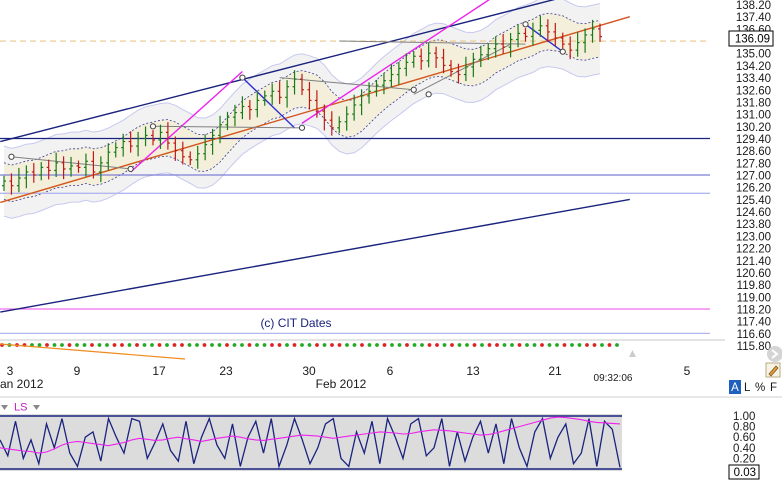  What do you see at coordinates (754, 347) in the screenshot?
I see `y-tick-label: 115.80` at bounding box center [754, 347].